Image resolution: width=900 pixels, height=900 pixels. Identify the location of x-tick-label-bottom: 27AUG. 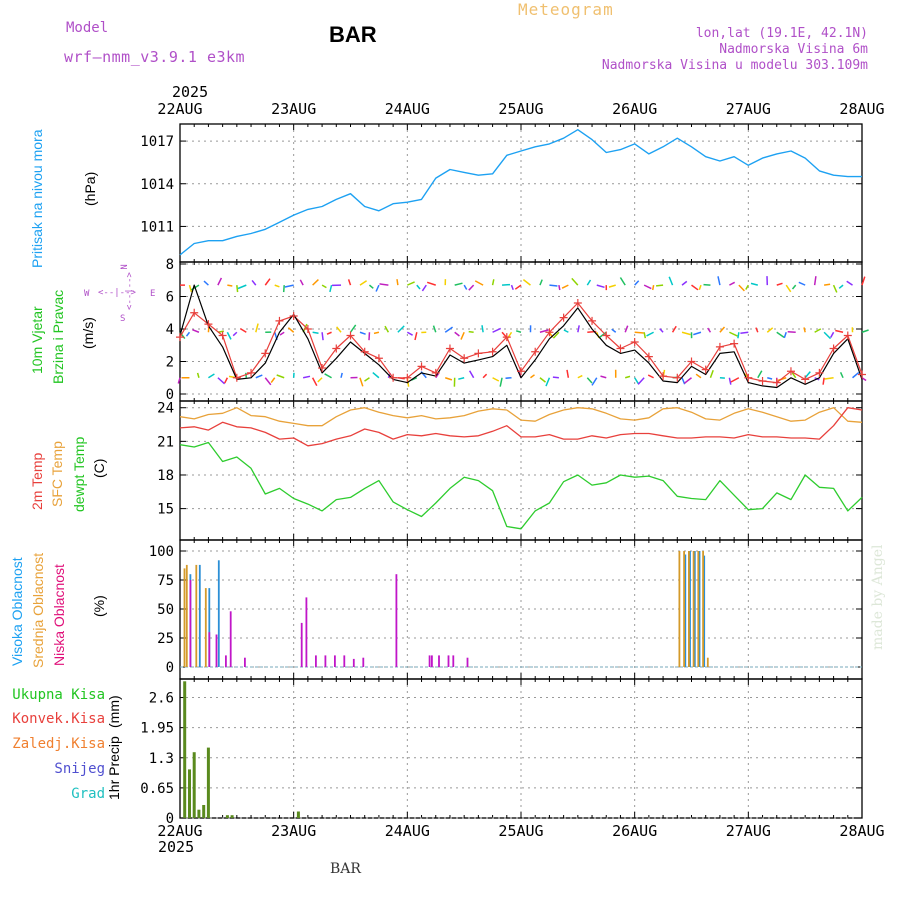
(748, 831).